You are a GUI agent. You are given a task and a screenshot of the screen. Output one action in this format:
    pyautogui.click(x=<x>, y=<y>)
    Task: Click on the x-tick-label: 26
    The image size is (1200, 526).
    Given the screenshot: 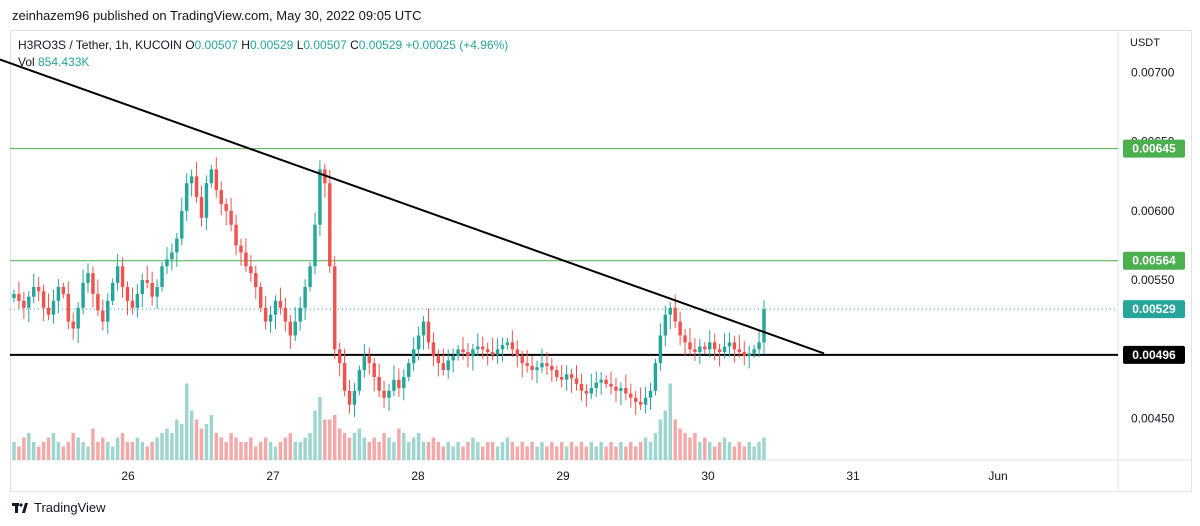 What is the action you would take?
    pyautogui.click(x=128, y=476)
    